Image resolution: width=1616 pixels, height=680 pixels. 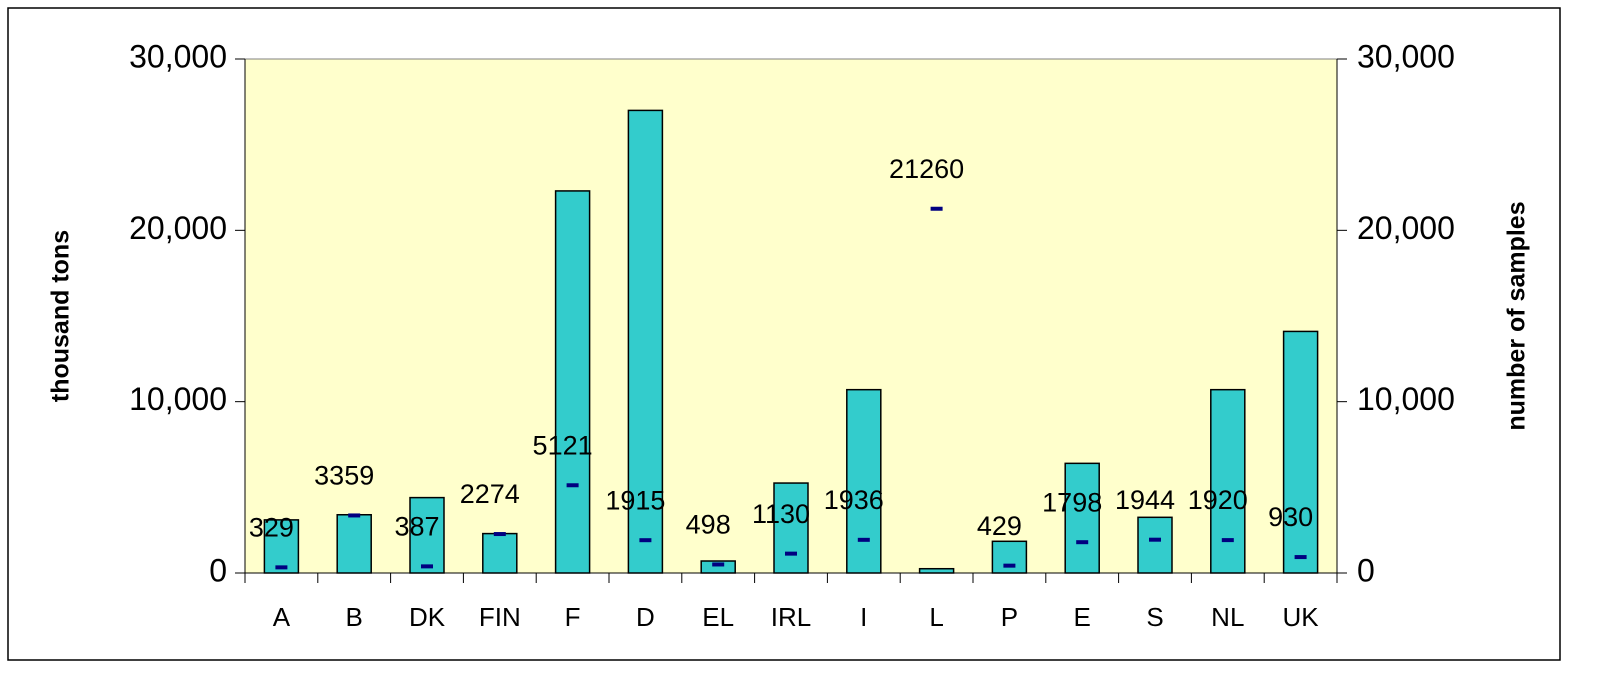 I want to click on x-tick-label: D, so click(x=645, y=617).